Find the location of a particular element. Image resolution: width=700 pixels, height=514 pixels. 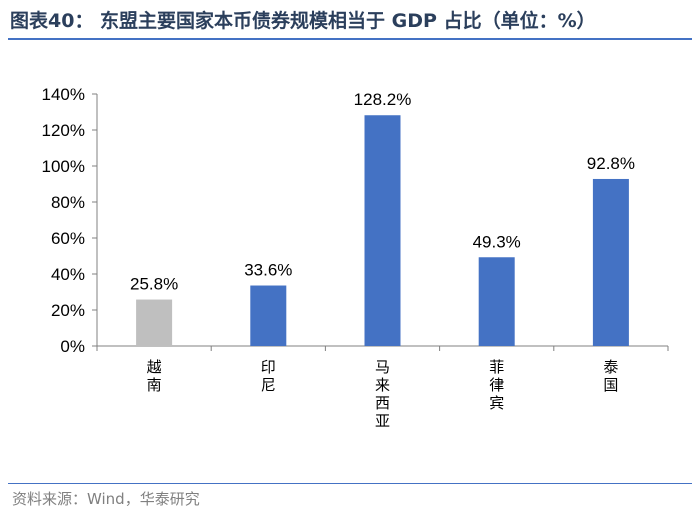

data-label: 25.8% is located at coordinates (154, 284).